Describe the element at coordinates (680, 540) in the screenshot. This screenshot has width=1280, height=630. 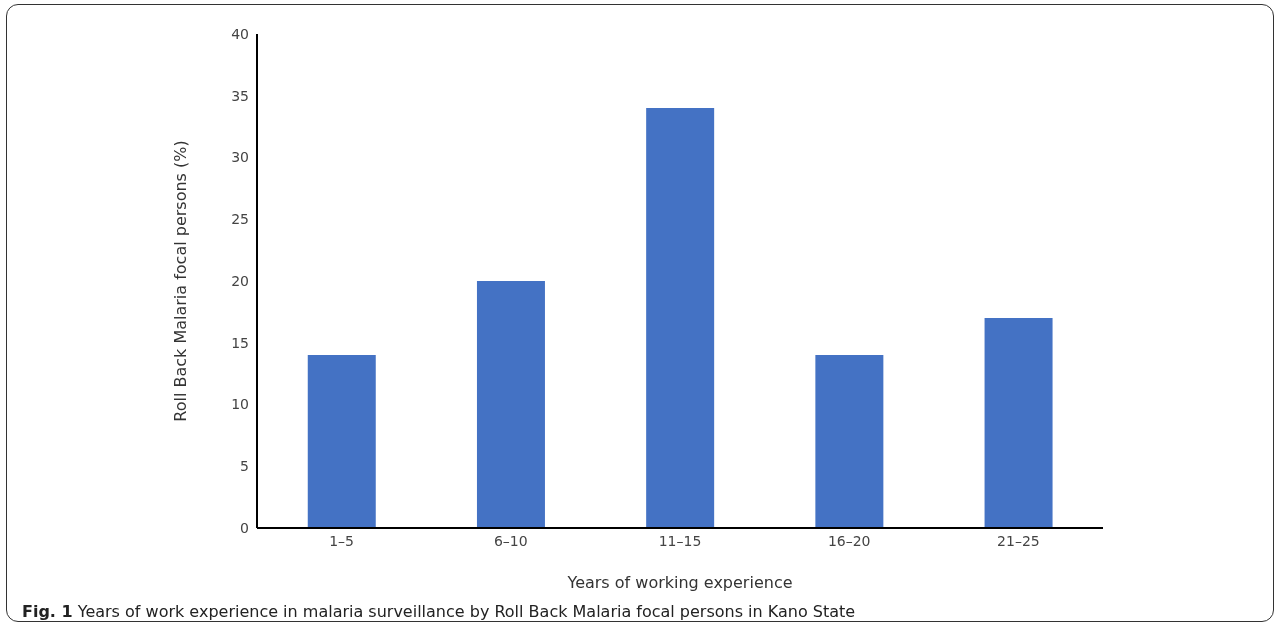
I see `x-tick-label: 11–15` at that location.